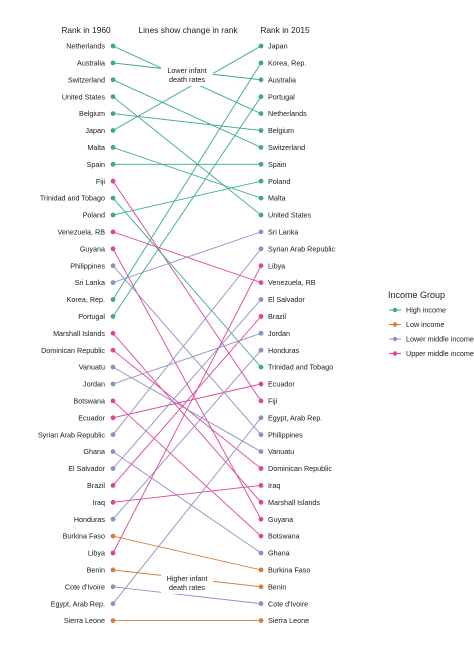 This screenshot has height=651, width=474. I want to click on dot-2015-fiji, so click(261, 401).